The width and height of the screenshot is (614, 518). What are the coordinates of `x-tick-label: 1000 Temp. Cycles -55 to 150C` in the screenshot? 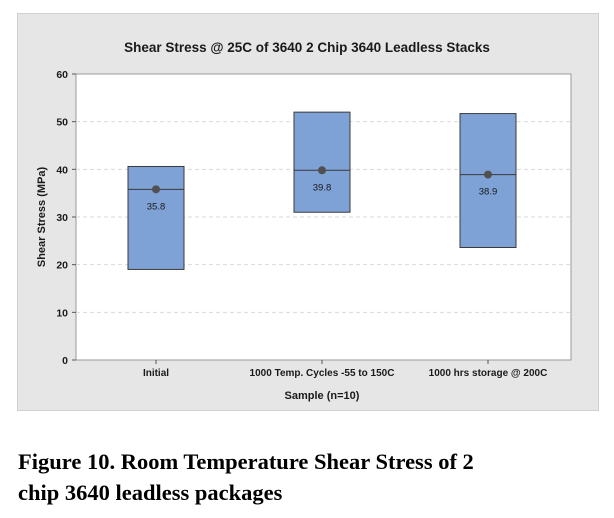 It's located at (322, 373).